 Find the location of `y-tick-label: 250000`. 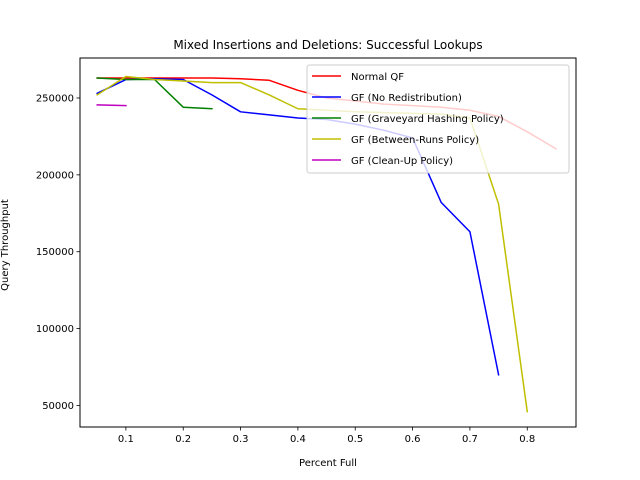

y-tick-label: 250000 is located at coordinates (55, 98).